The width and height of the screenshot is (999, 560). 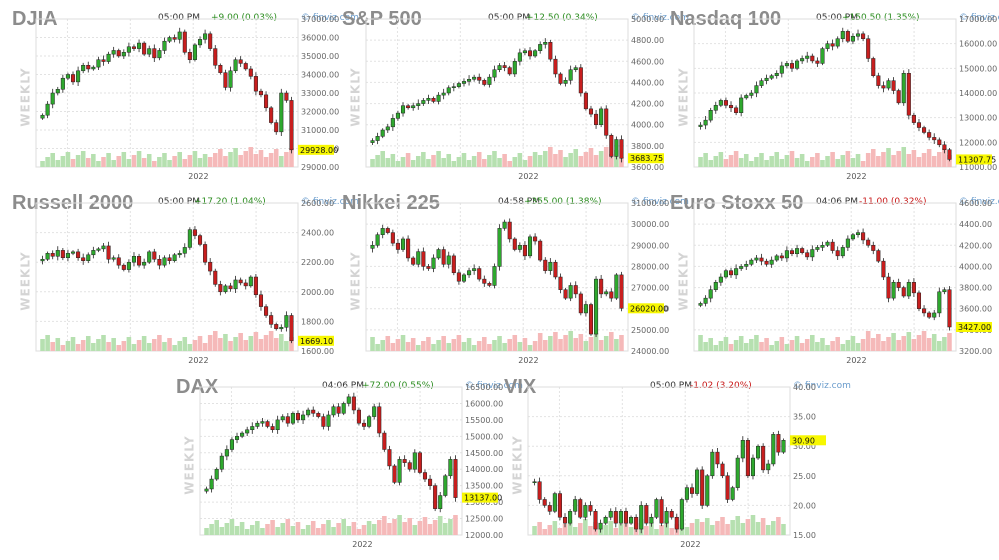 What do you see at coordinates (647, 19) in the screenshot?
I see `y-tick-label: 5000.00` at bounding box center [647, 19].